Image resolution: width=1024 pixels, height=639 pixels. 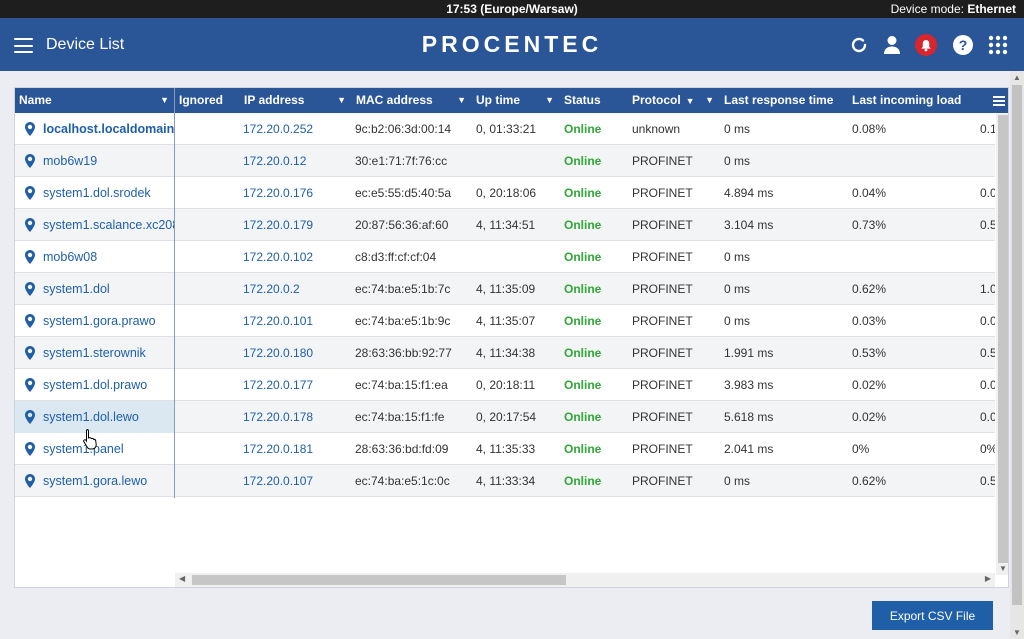 I want to click on column-header-ip: IP address ▼, so click(x=296, y=100).